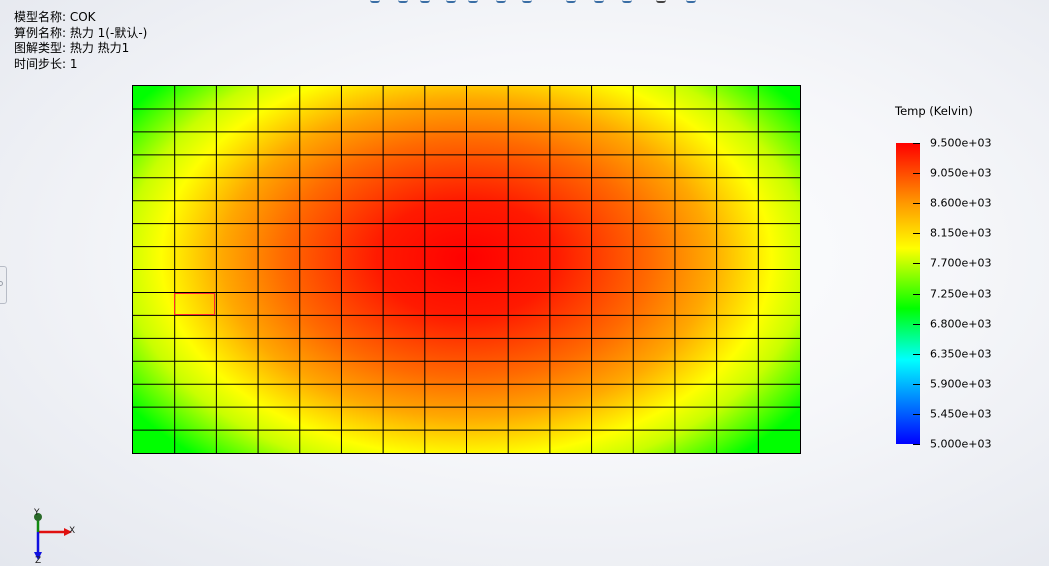  Describe the element at coordinates (960, 143) in the screenshot. I see `legend-tick-label: 9.500e+03` at that location.